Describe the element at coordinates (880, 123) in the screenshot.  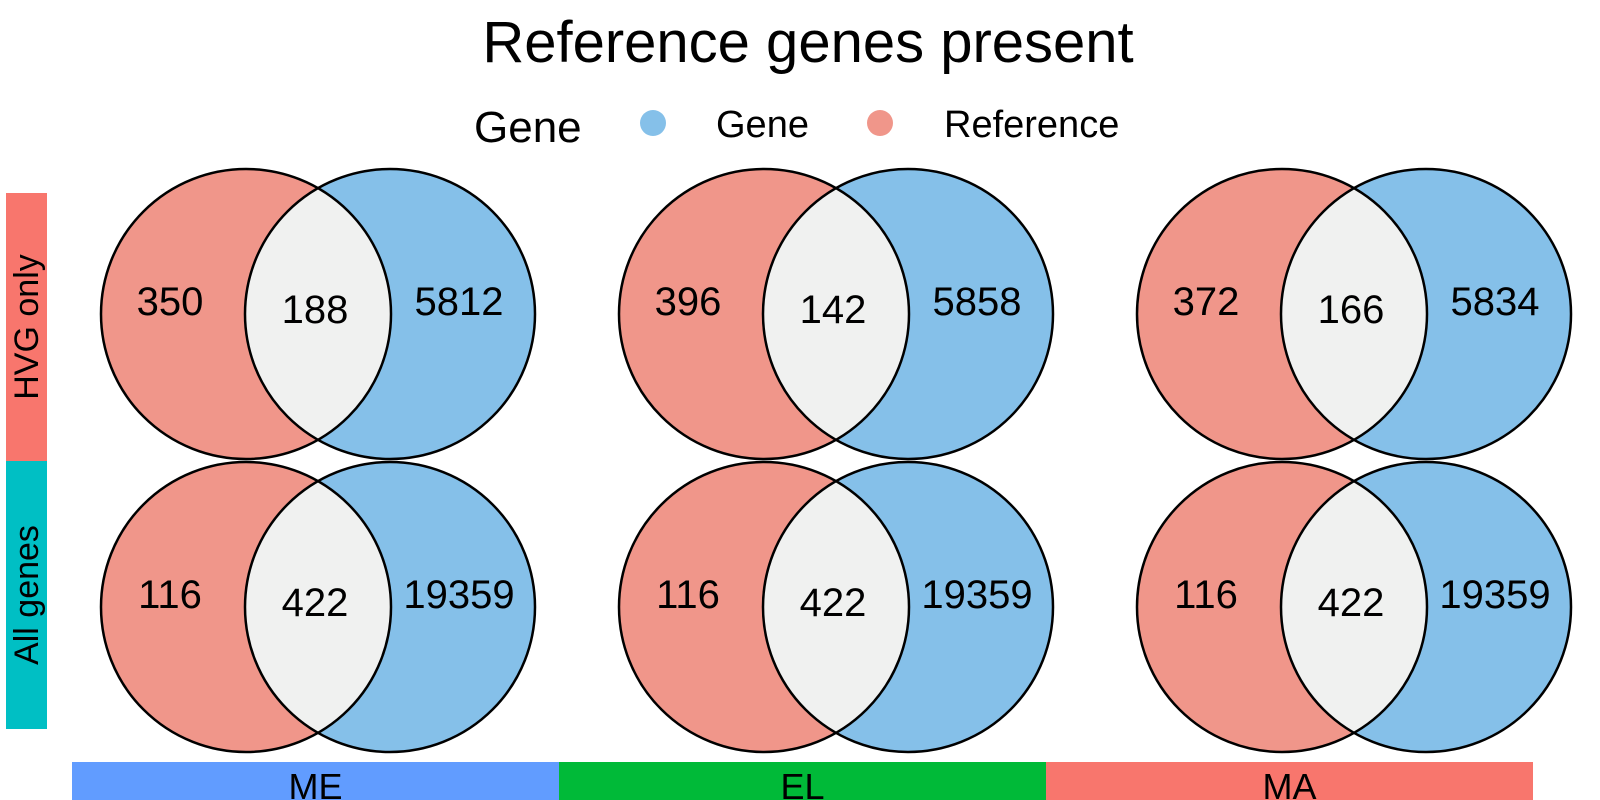
I see `legend-swatch-reference` at that location.